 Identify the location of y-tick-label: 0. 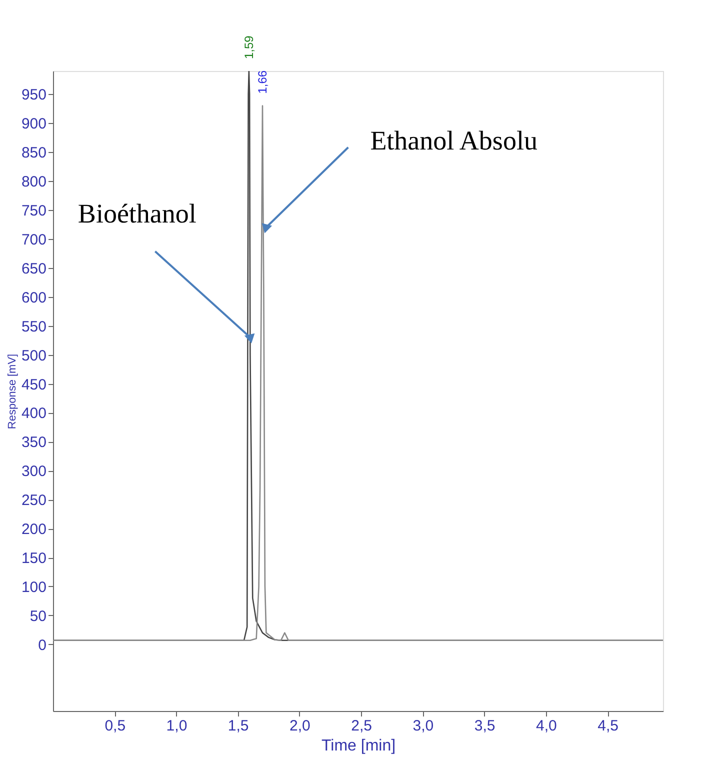
(42, 645).